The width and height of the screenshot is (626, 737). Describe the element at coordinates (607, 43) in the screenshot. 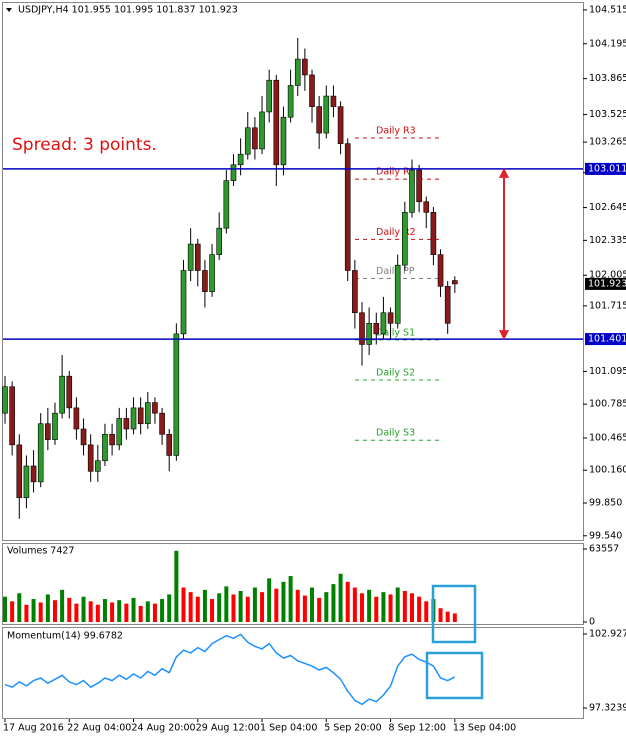

I see `y-tick-label: 104.195` at that location.